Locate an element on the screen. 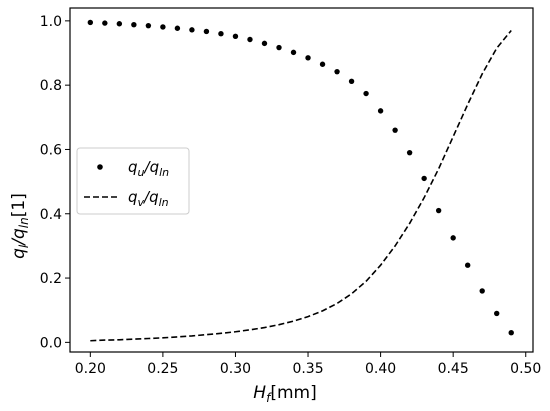  y-axis: 0.0 0.2 0.4 0.6 0.8 1.0 is located at coordinates (55, 182).